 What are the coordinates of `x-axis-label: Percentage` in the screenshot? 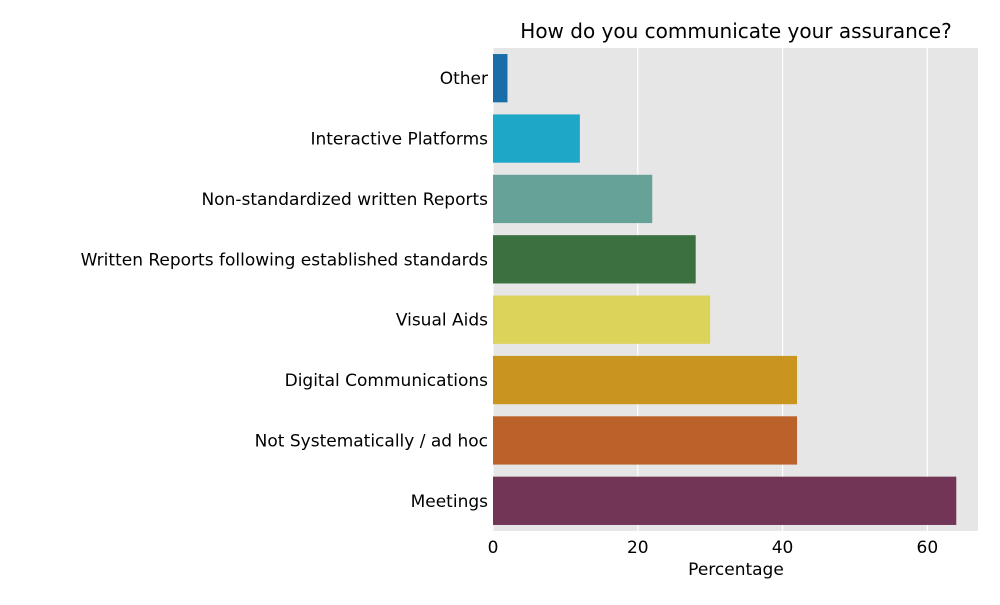 It's located at (736, 570).